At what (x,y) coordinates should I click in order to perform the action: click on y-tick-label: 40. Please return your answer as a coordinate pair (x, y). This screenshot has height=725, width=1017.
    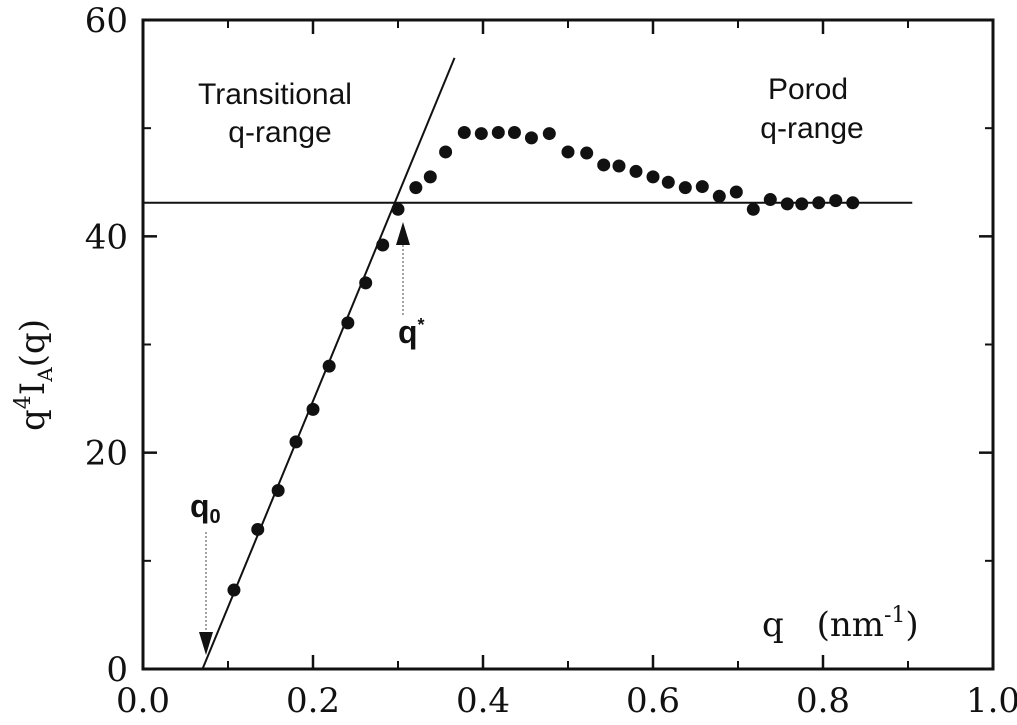
    Looking at the image, I should click on (106, 237).